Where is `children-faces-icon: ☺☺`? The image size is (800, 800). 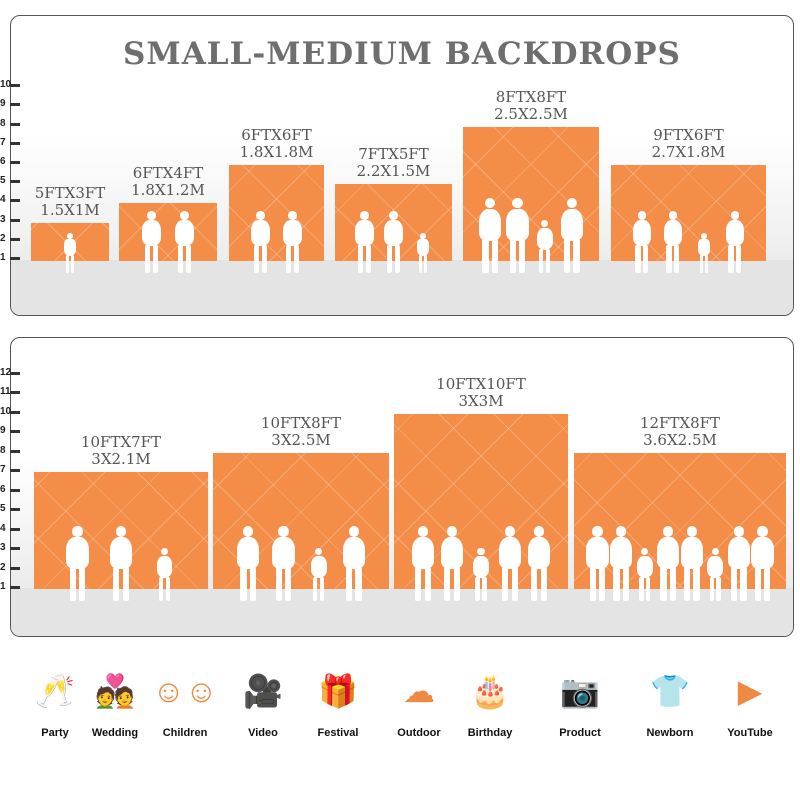
children-faces-icon: ☺☺ is located at coordinates (185, 691).